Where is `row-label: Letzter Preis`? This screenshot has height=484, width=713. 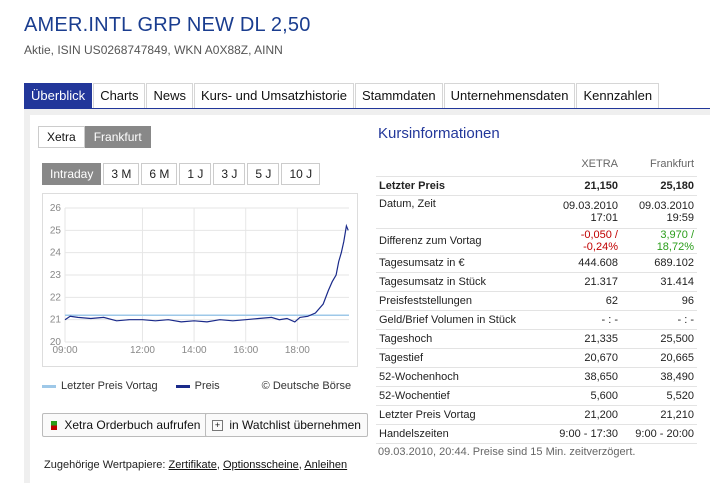
row-label: Letzter Preis is located at coordinates (460, 186).